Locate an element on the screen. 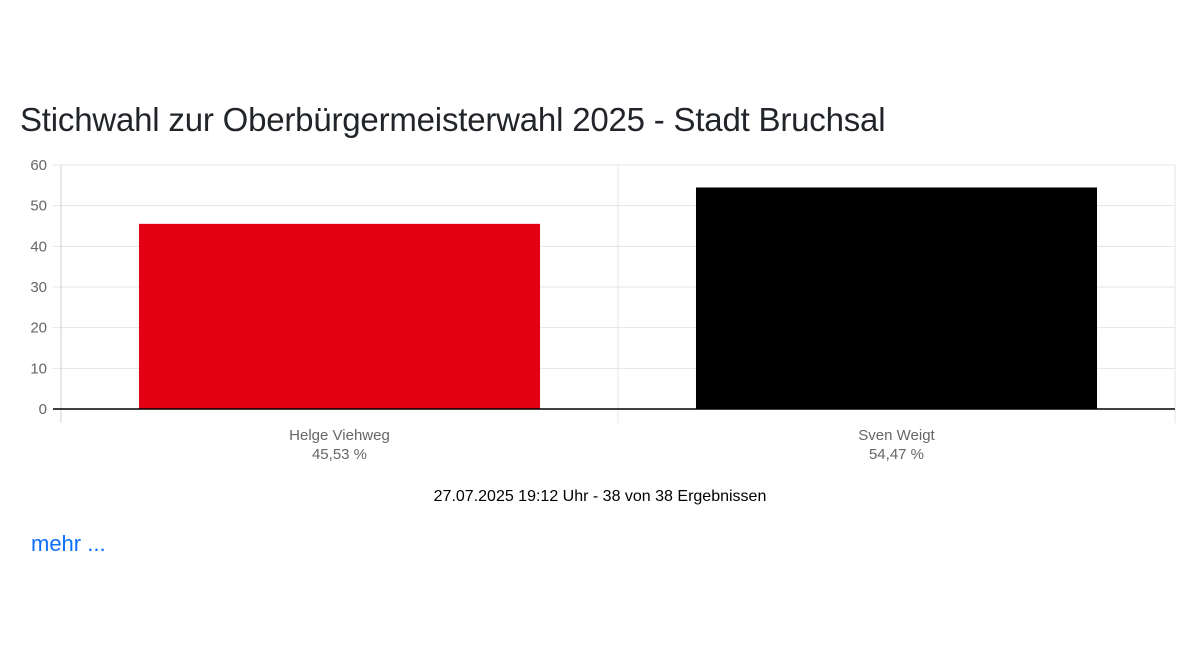 This screenshot has width=1200, height=670. y-tick-label: 40 is located at coordinates (38, 246).